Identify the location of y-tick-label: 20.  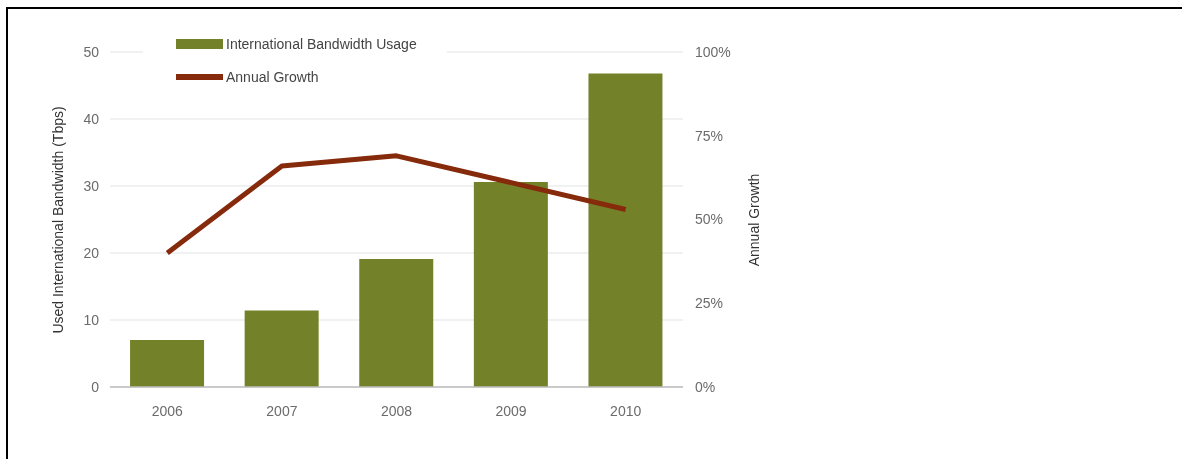
(91, 252).